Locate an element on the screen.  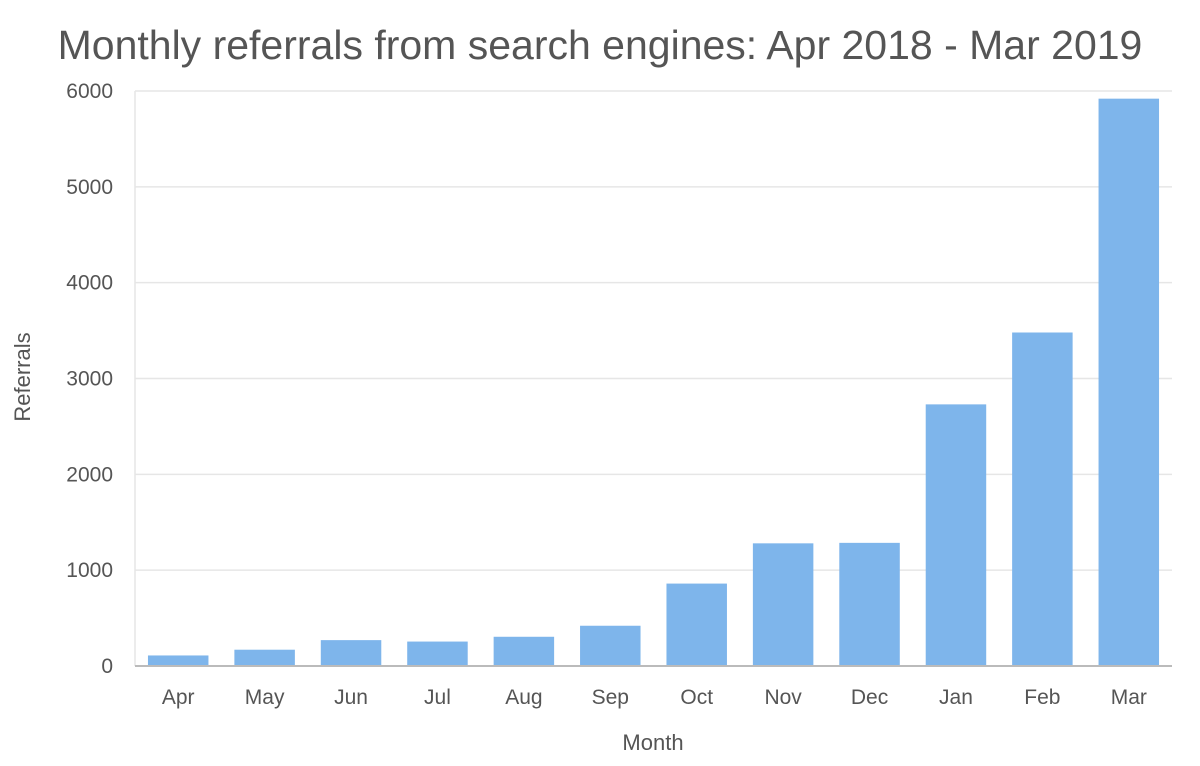
bar-mar is located at coordinates (1129, 382).